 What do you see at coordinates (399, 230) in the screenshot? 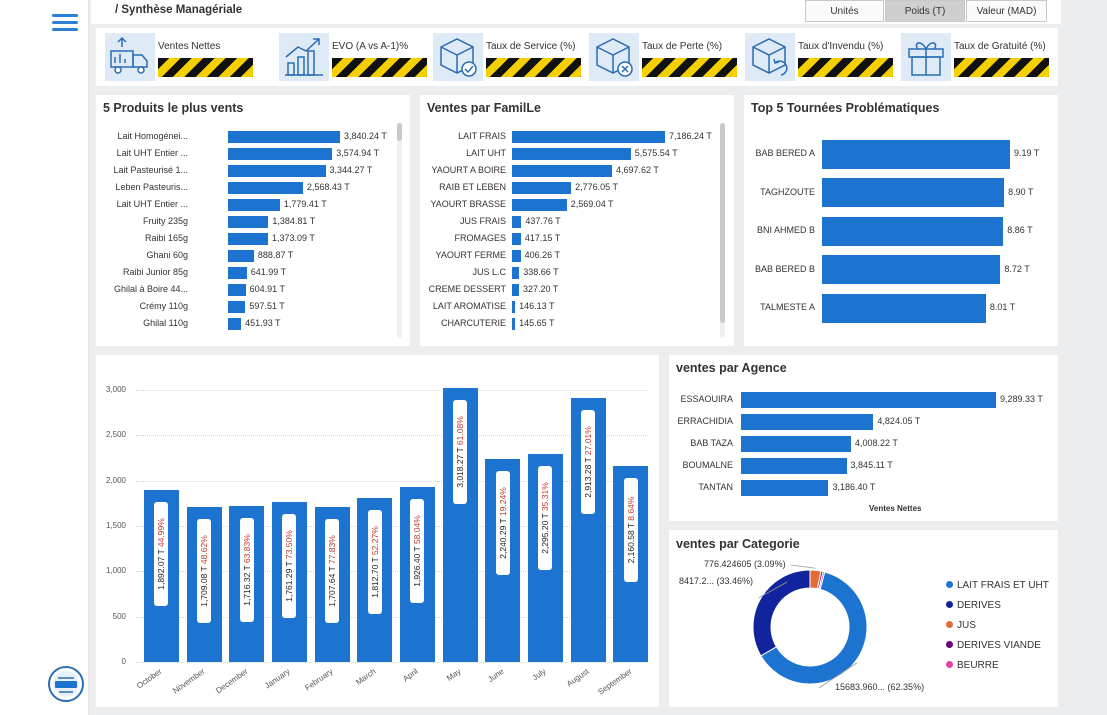
I see `products-scroll-track` at bounding box center [399, 230].